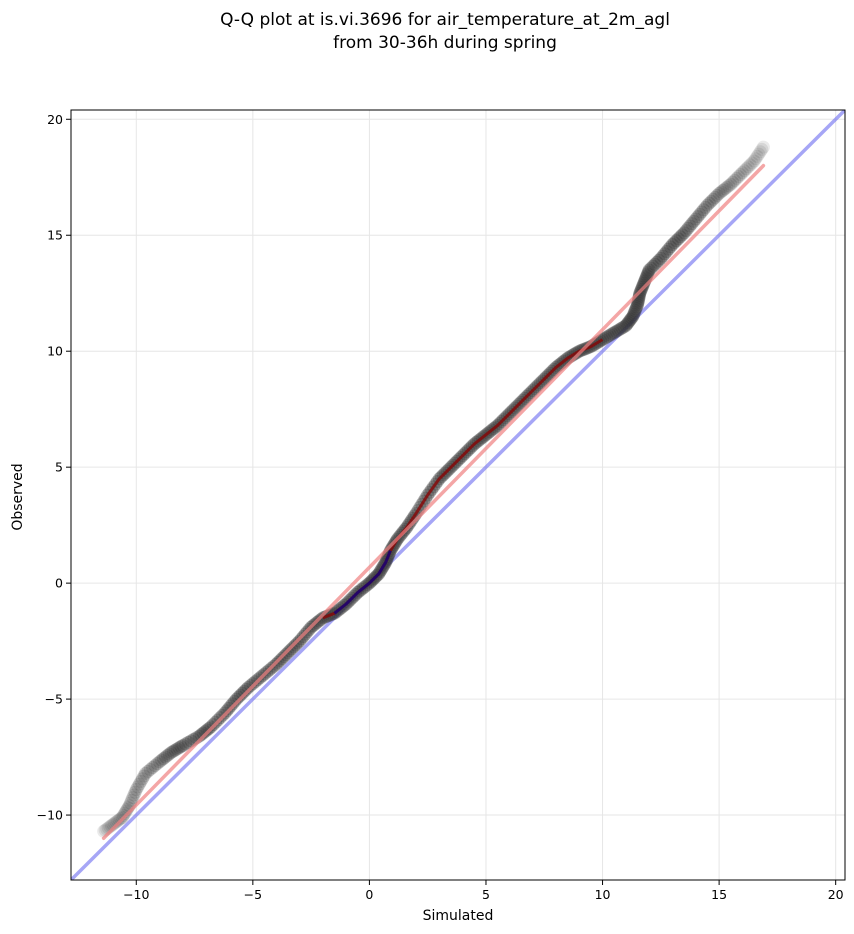  Describe the element at coordinates (486, 894) in the screenshot. I see `x-tick-label: 5` at that location.